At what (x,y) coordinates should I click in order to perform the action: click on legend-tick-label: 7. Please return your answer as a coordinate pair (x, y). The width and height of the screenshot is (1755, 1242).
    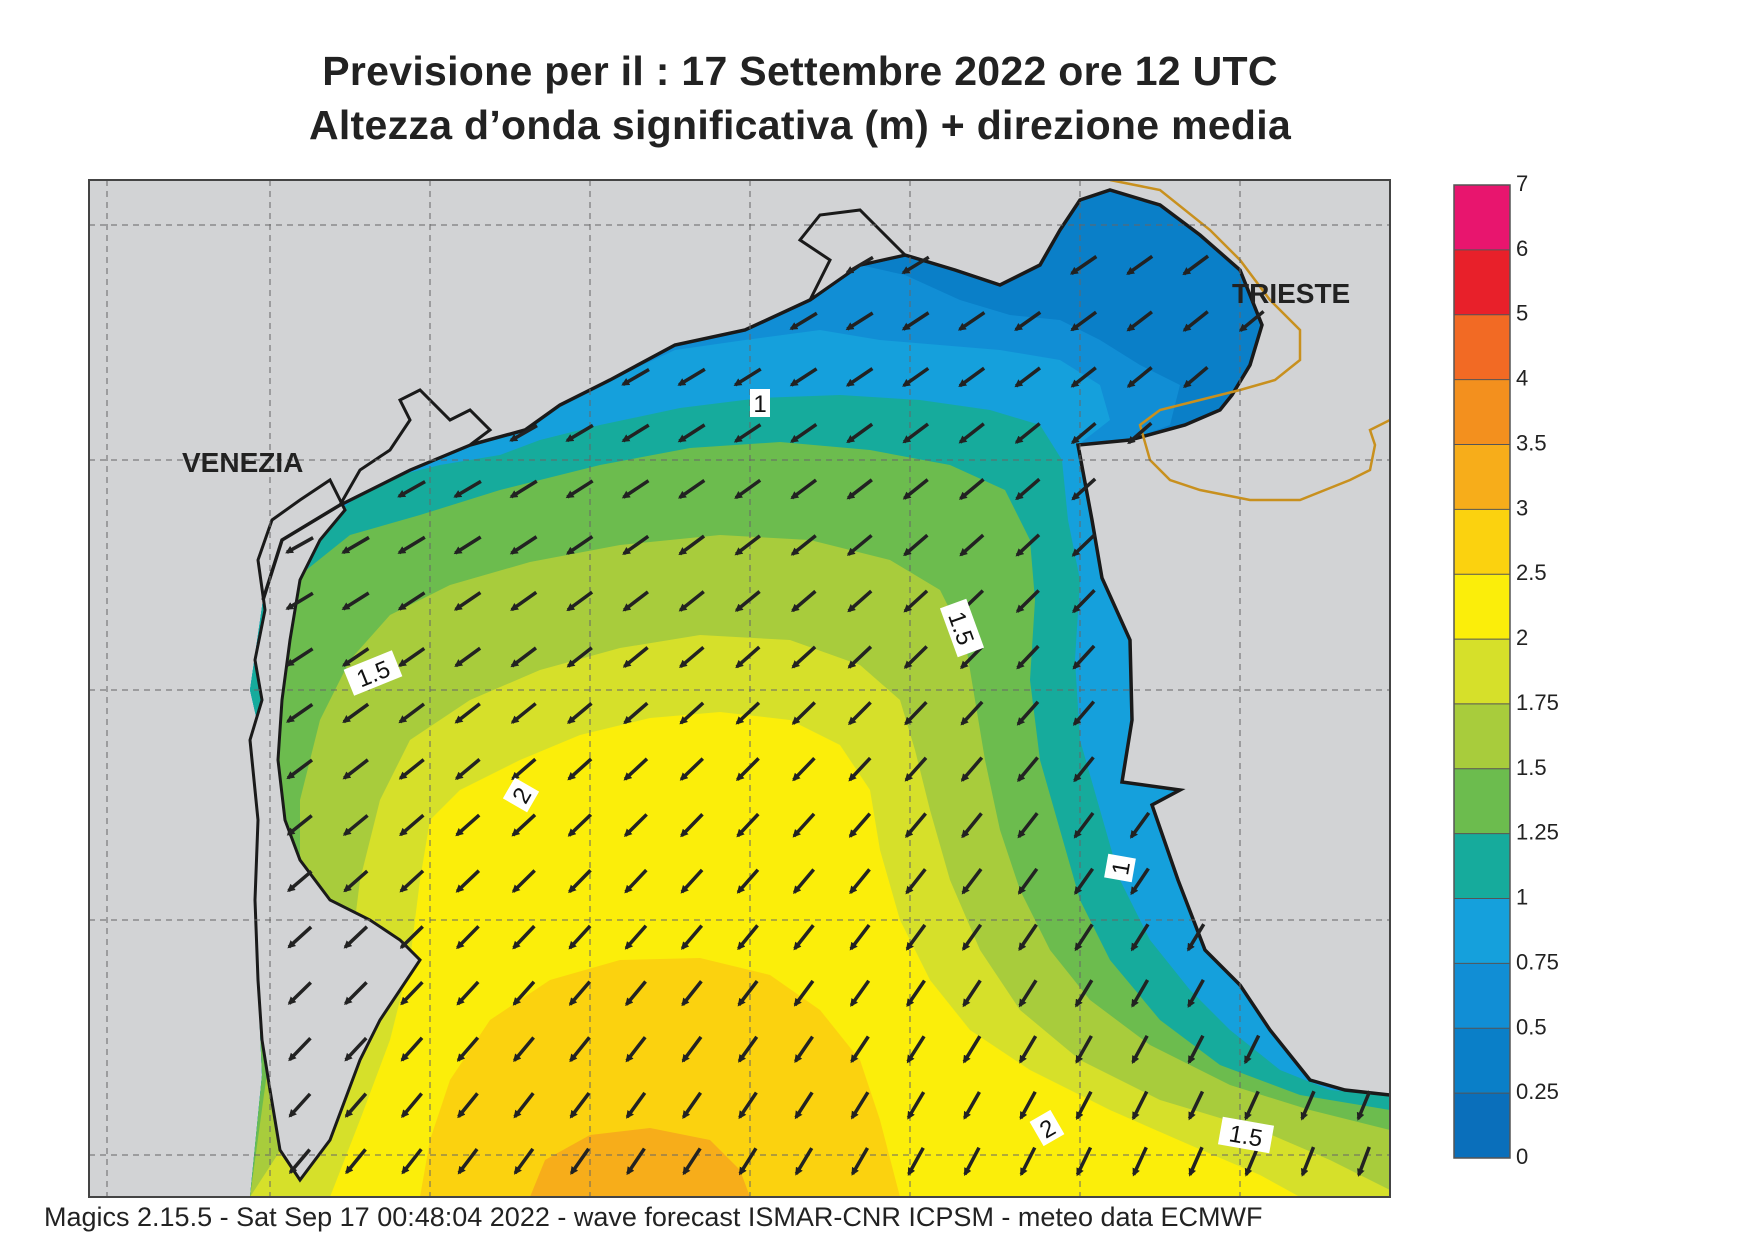
    Looking at the image, I should click on (1522, 183).